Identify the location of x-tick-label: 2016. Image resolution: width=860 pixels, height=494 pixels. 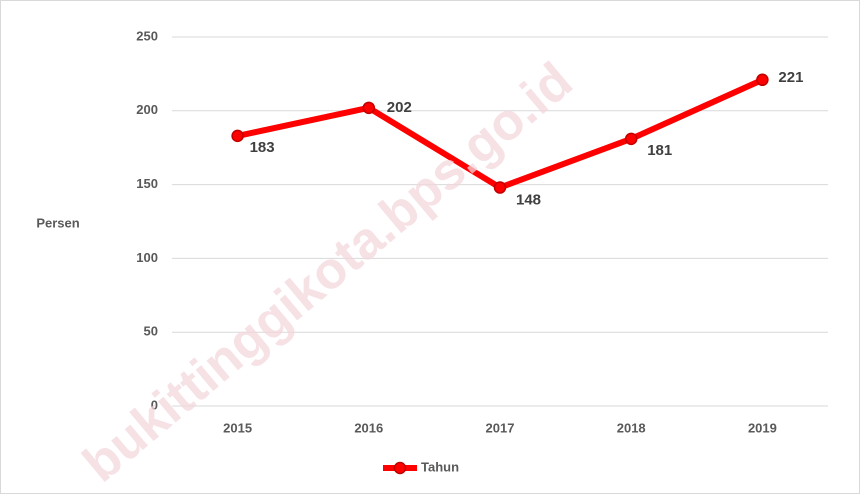
(368, 427).